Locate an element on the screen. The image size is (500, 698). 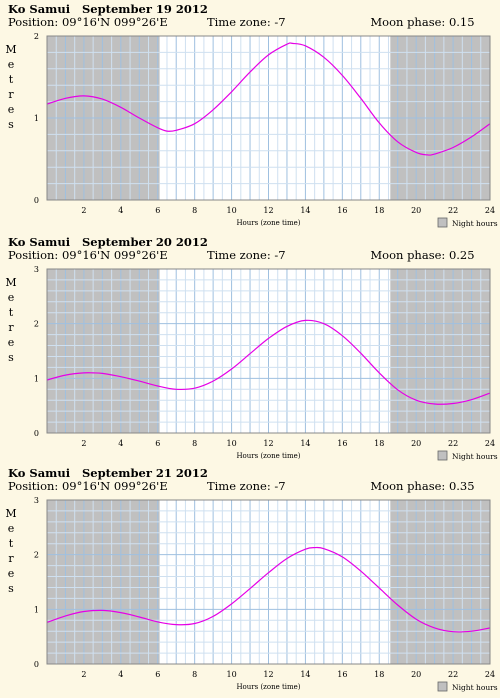
chart-date: September 21 2012 is located at coordinates (145, 473).